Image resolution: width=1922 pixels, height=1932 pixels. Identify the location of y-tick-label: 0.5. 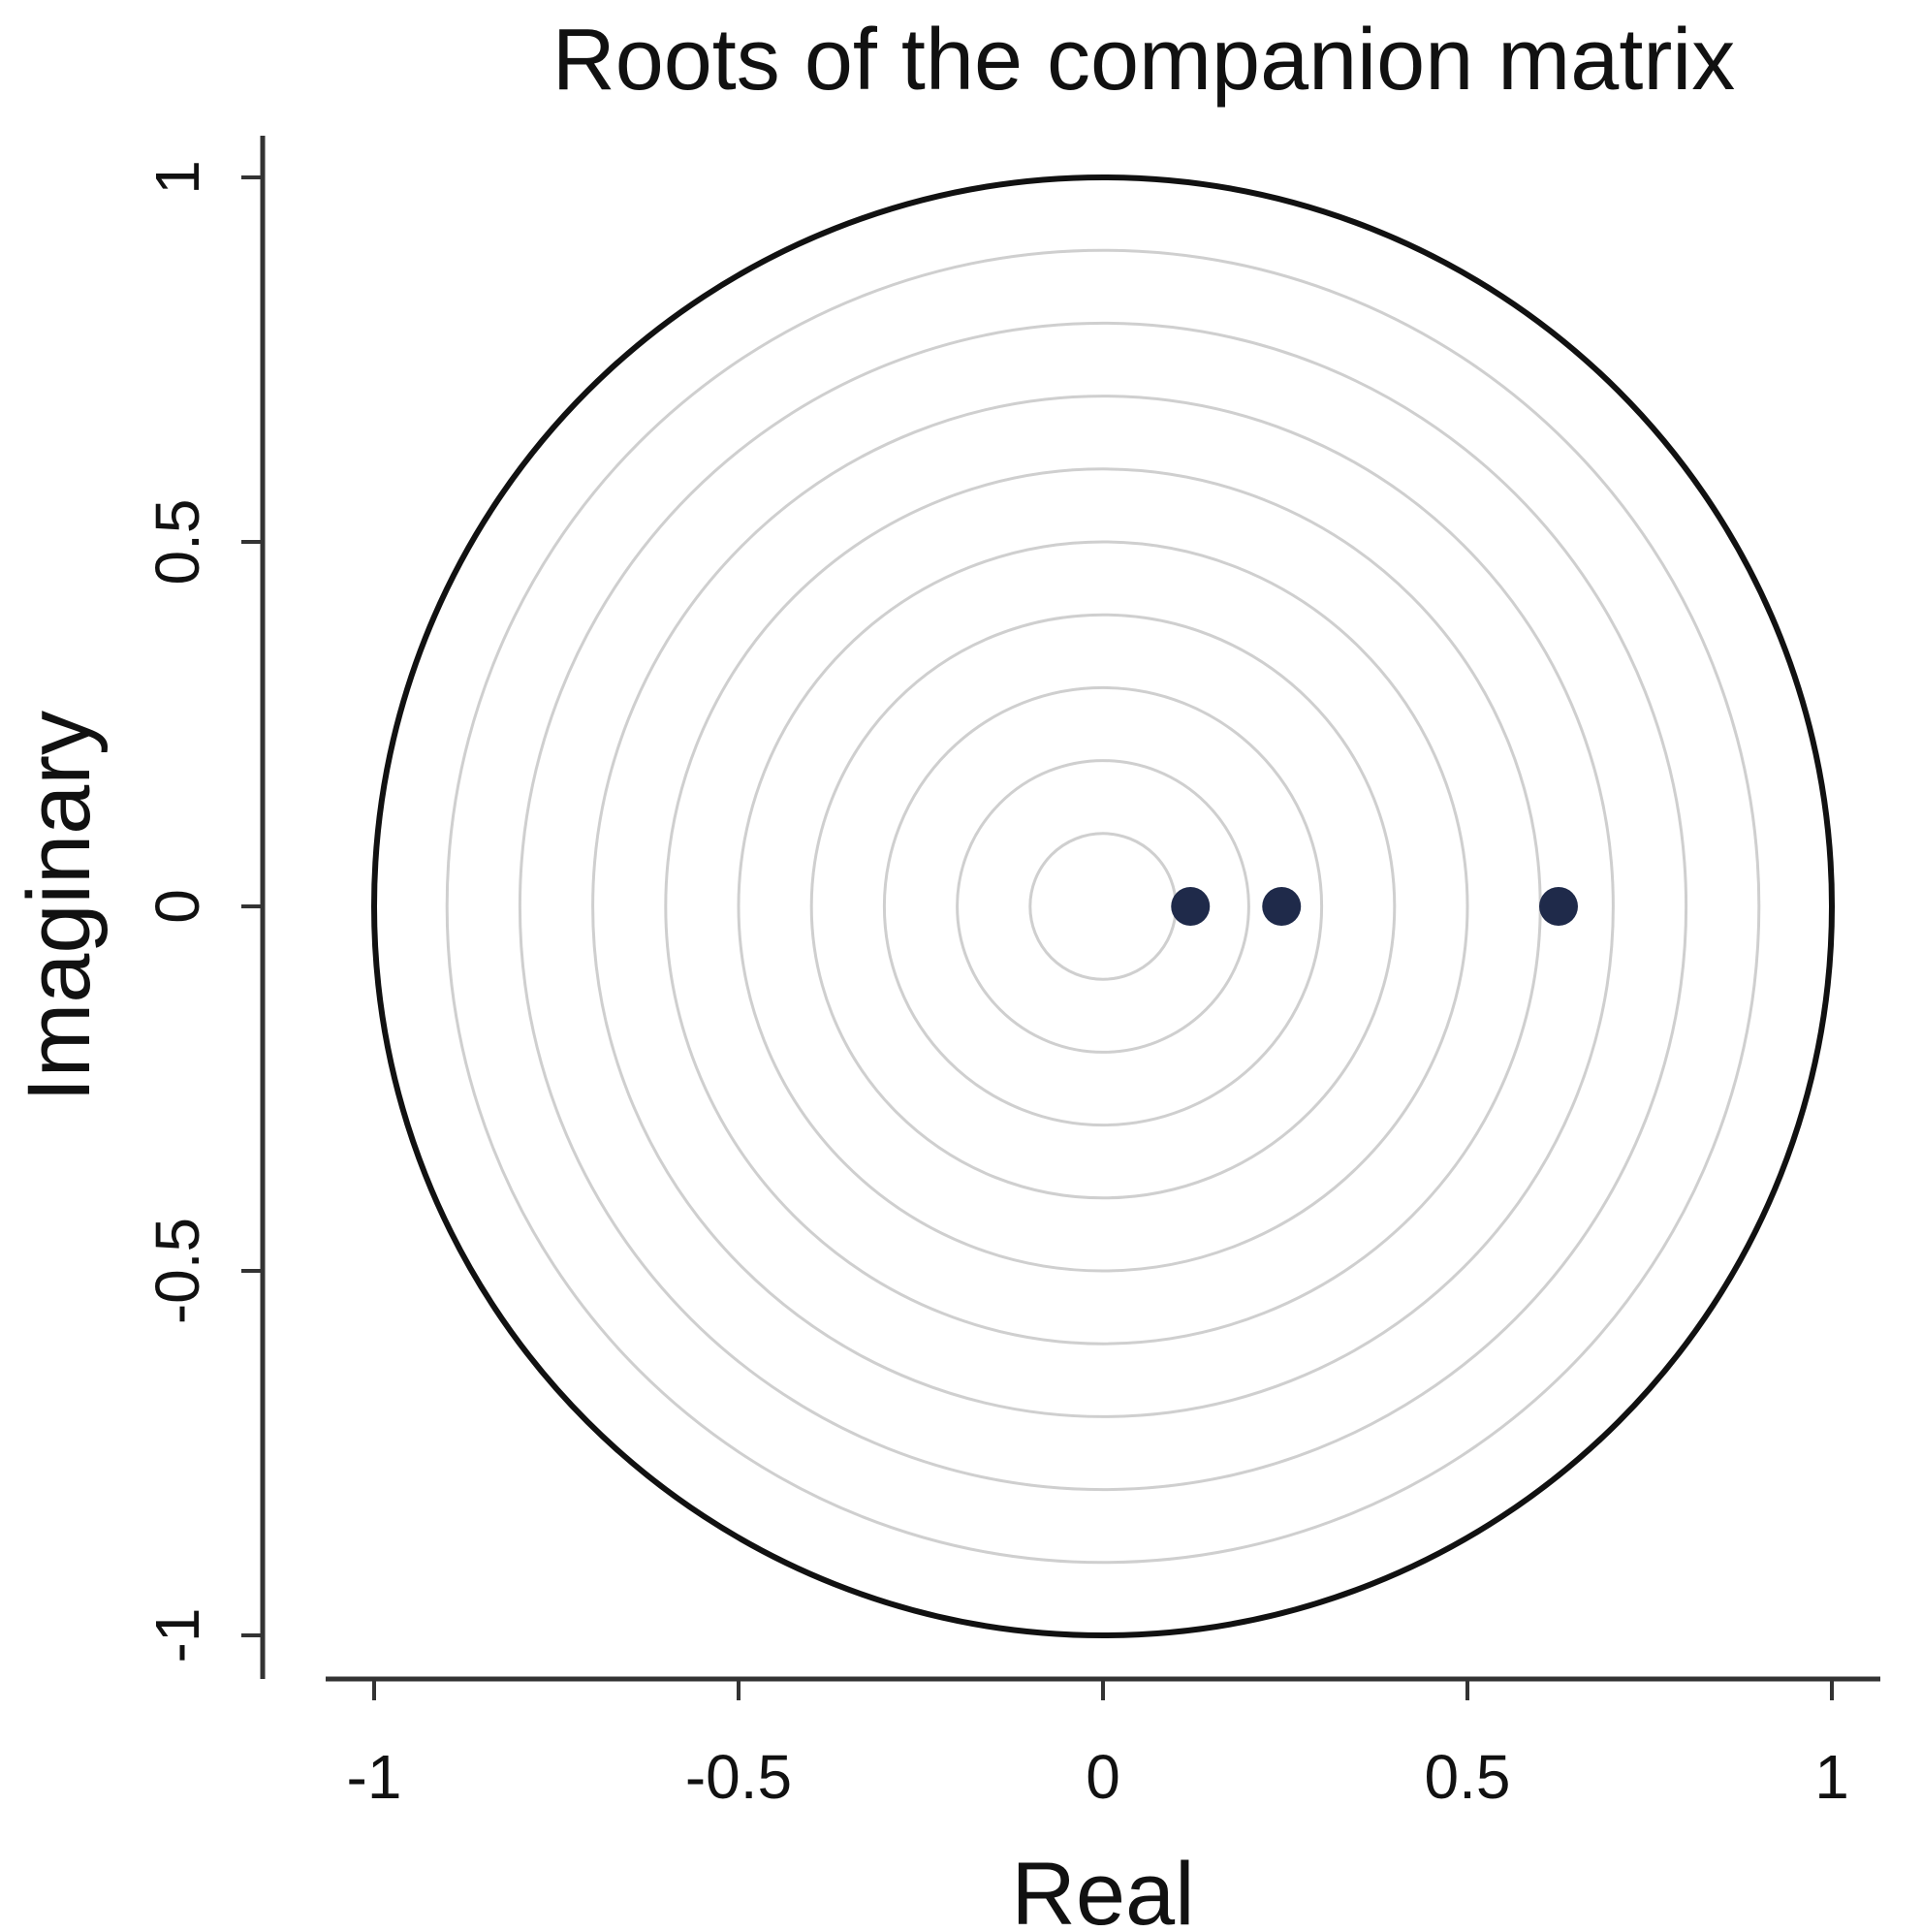
(177, 542).